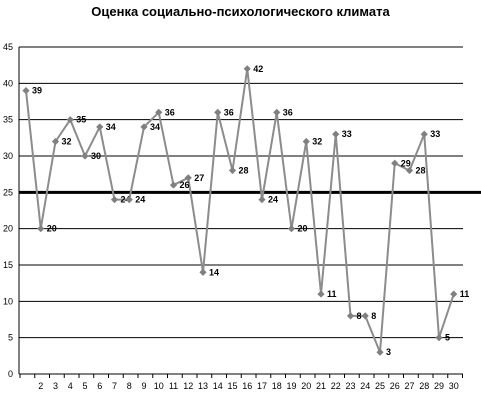 The width and height of the screenshot is (481, 400). I want to click on y-tick-label: 15, so click(8, 265).